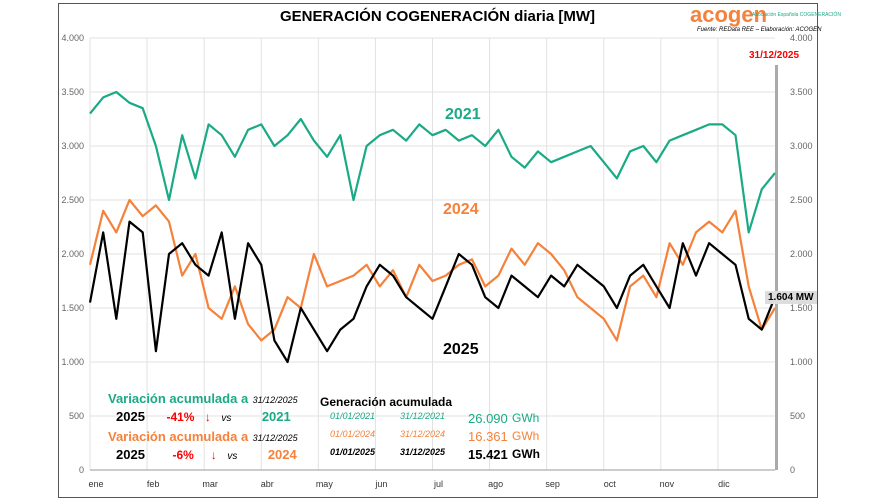 The width and height of the screenshot is (875, 500). What do you see at coordinates (495, 484) in the screenshot?
I see `x-tick-label: ago` at bounding box center [495, 484].